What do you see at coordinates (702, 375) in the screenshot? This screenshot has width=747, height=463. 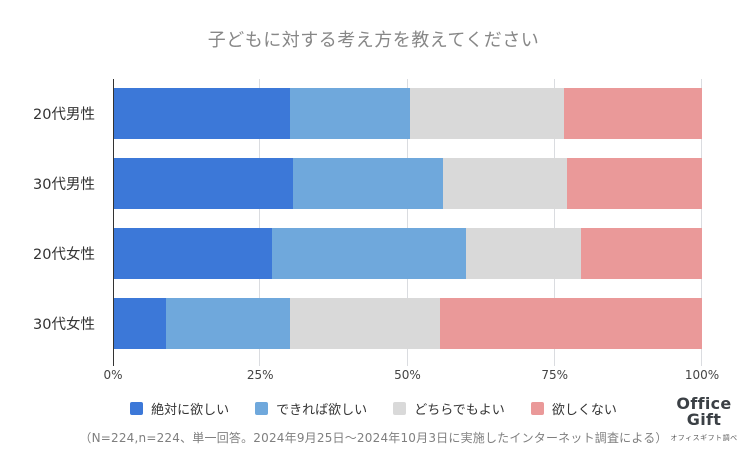 I see `x-axis-tick-label: 100%` at bounding box center [702, 375].